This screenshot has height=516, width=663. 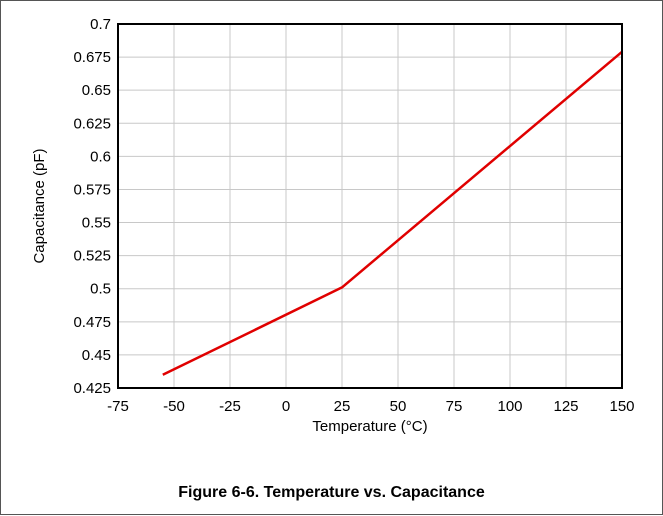 What do you see at coordinates (454, 406) in the screenshot?
I see `x-tick-label: 75` at bounding box center [454, 406].